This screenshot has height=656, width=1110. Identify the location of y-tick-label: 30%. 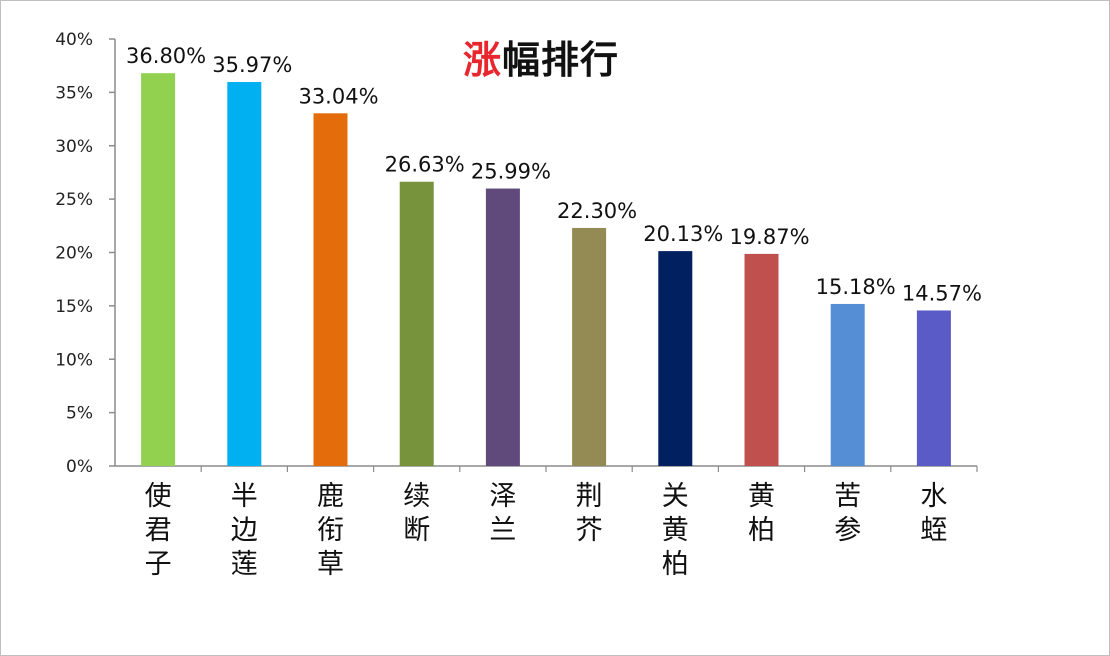
(74, 147).